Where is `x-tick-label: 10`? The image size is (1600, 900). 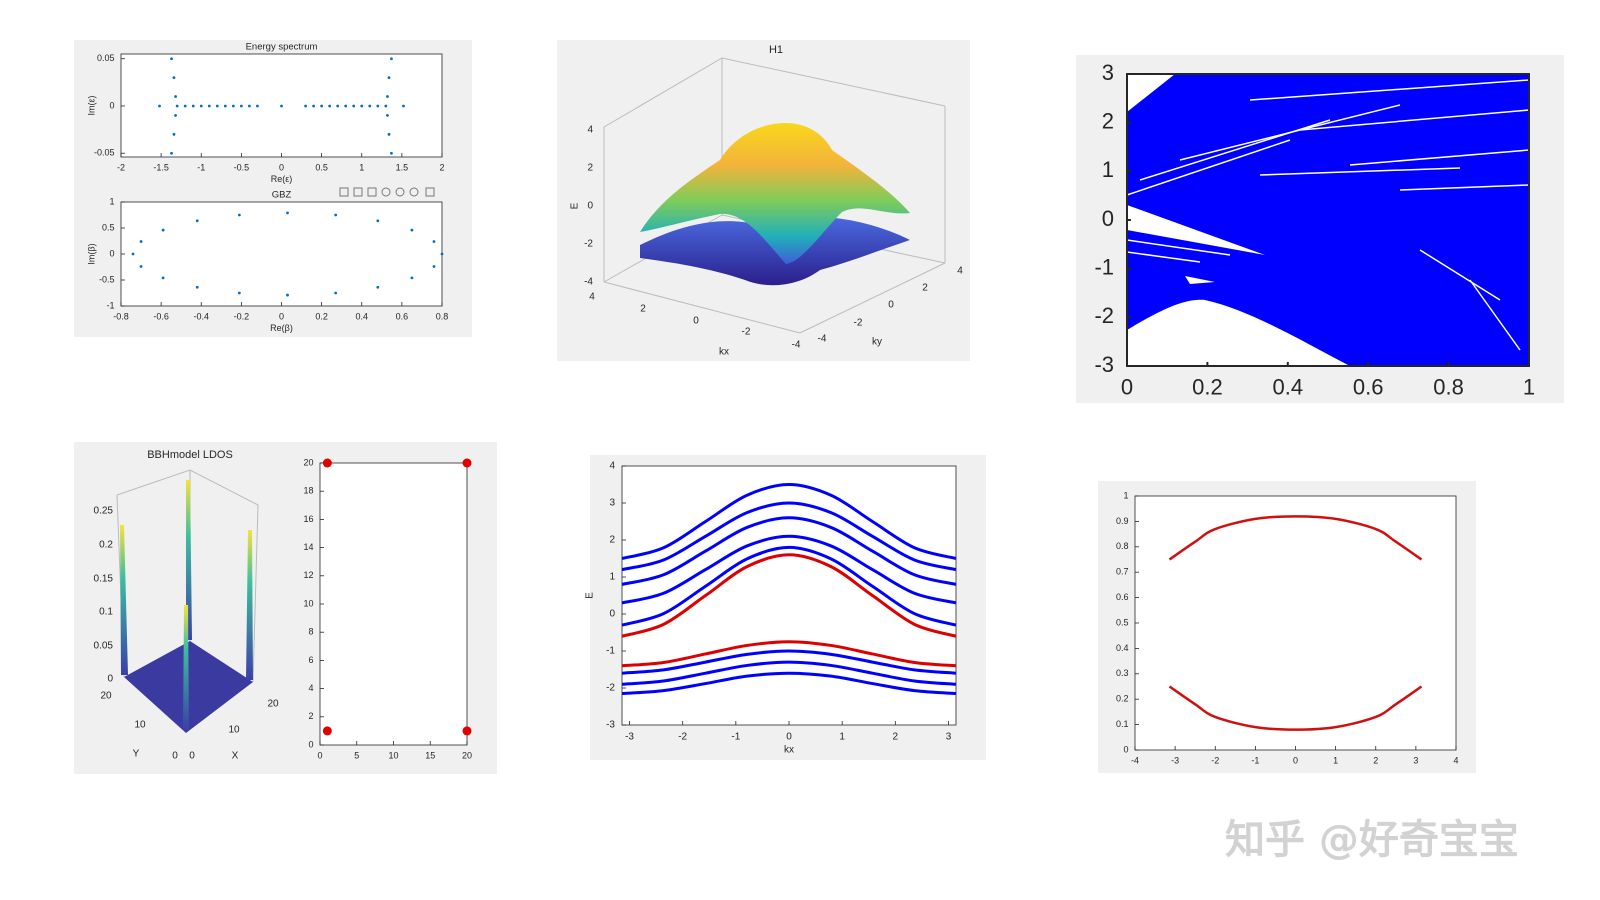
x-tick-label: 10 is located at coordinates (393, 755).